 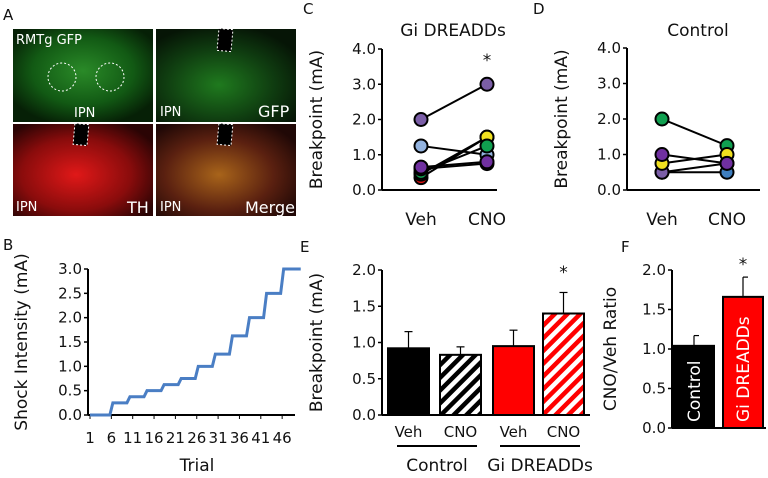 What do you see at coordinates (453, 31) in the screenshot?
I see `chart-title: Gi DREADDs` at bounding box center [453, 31].